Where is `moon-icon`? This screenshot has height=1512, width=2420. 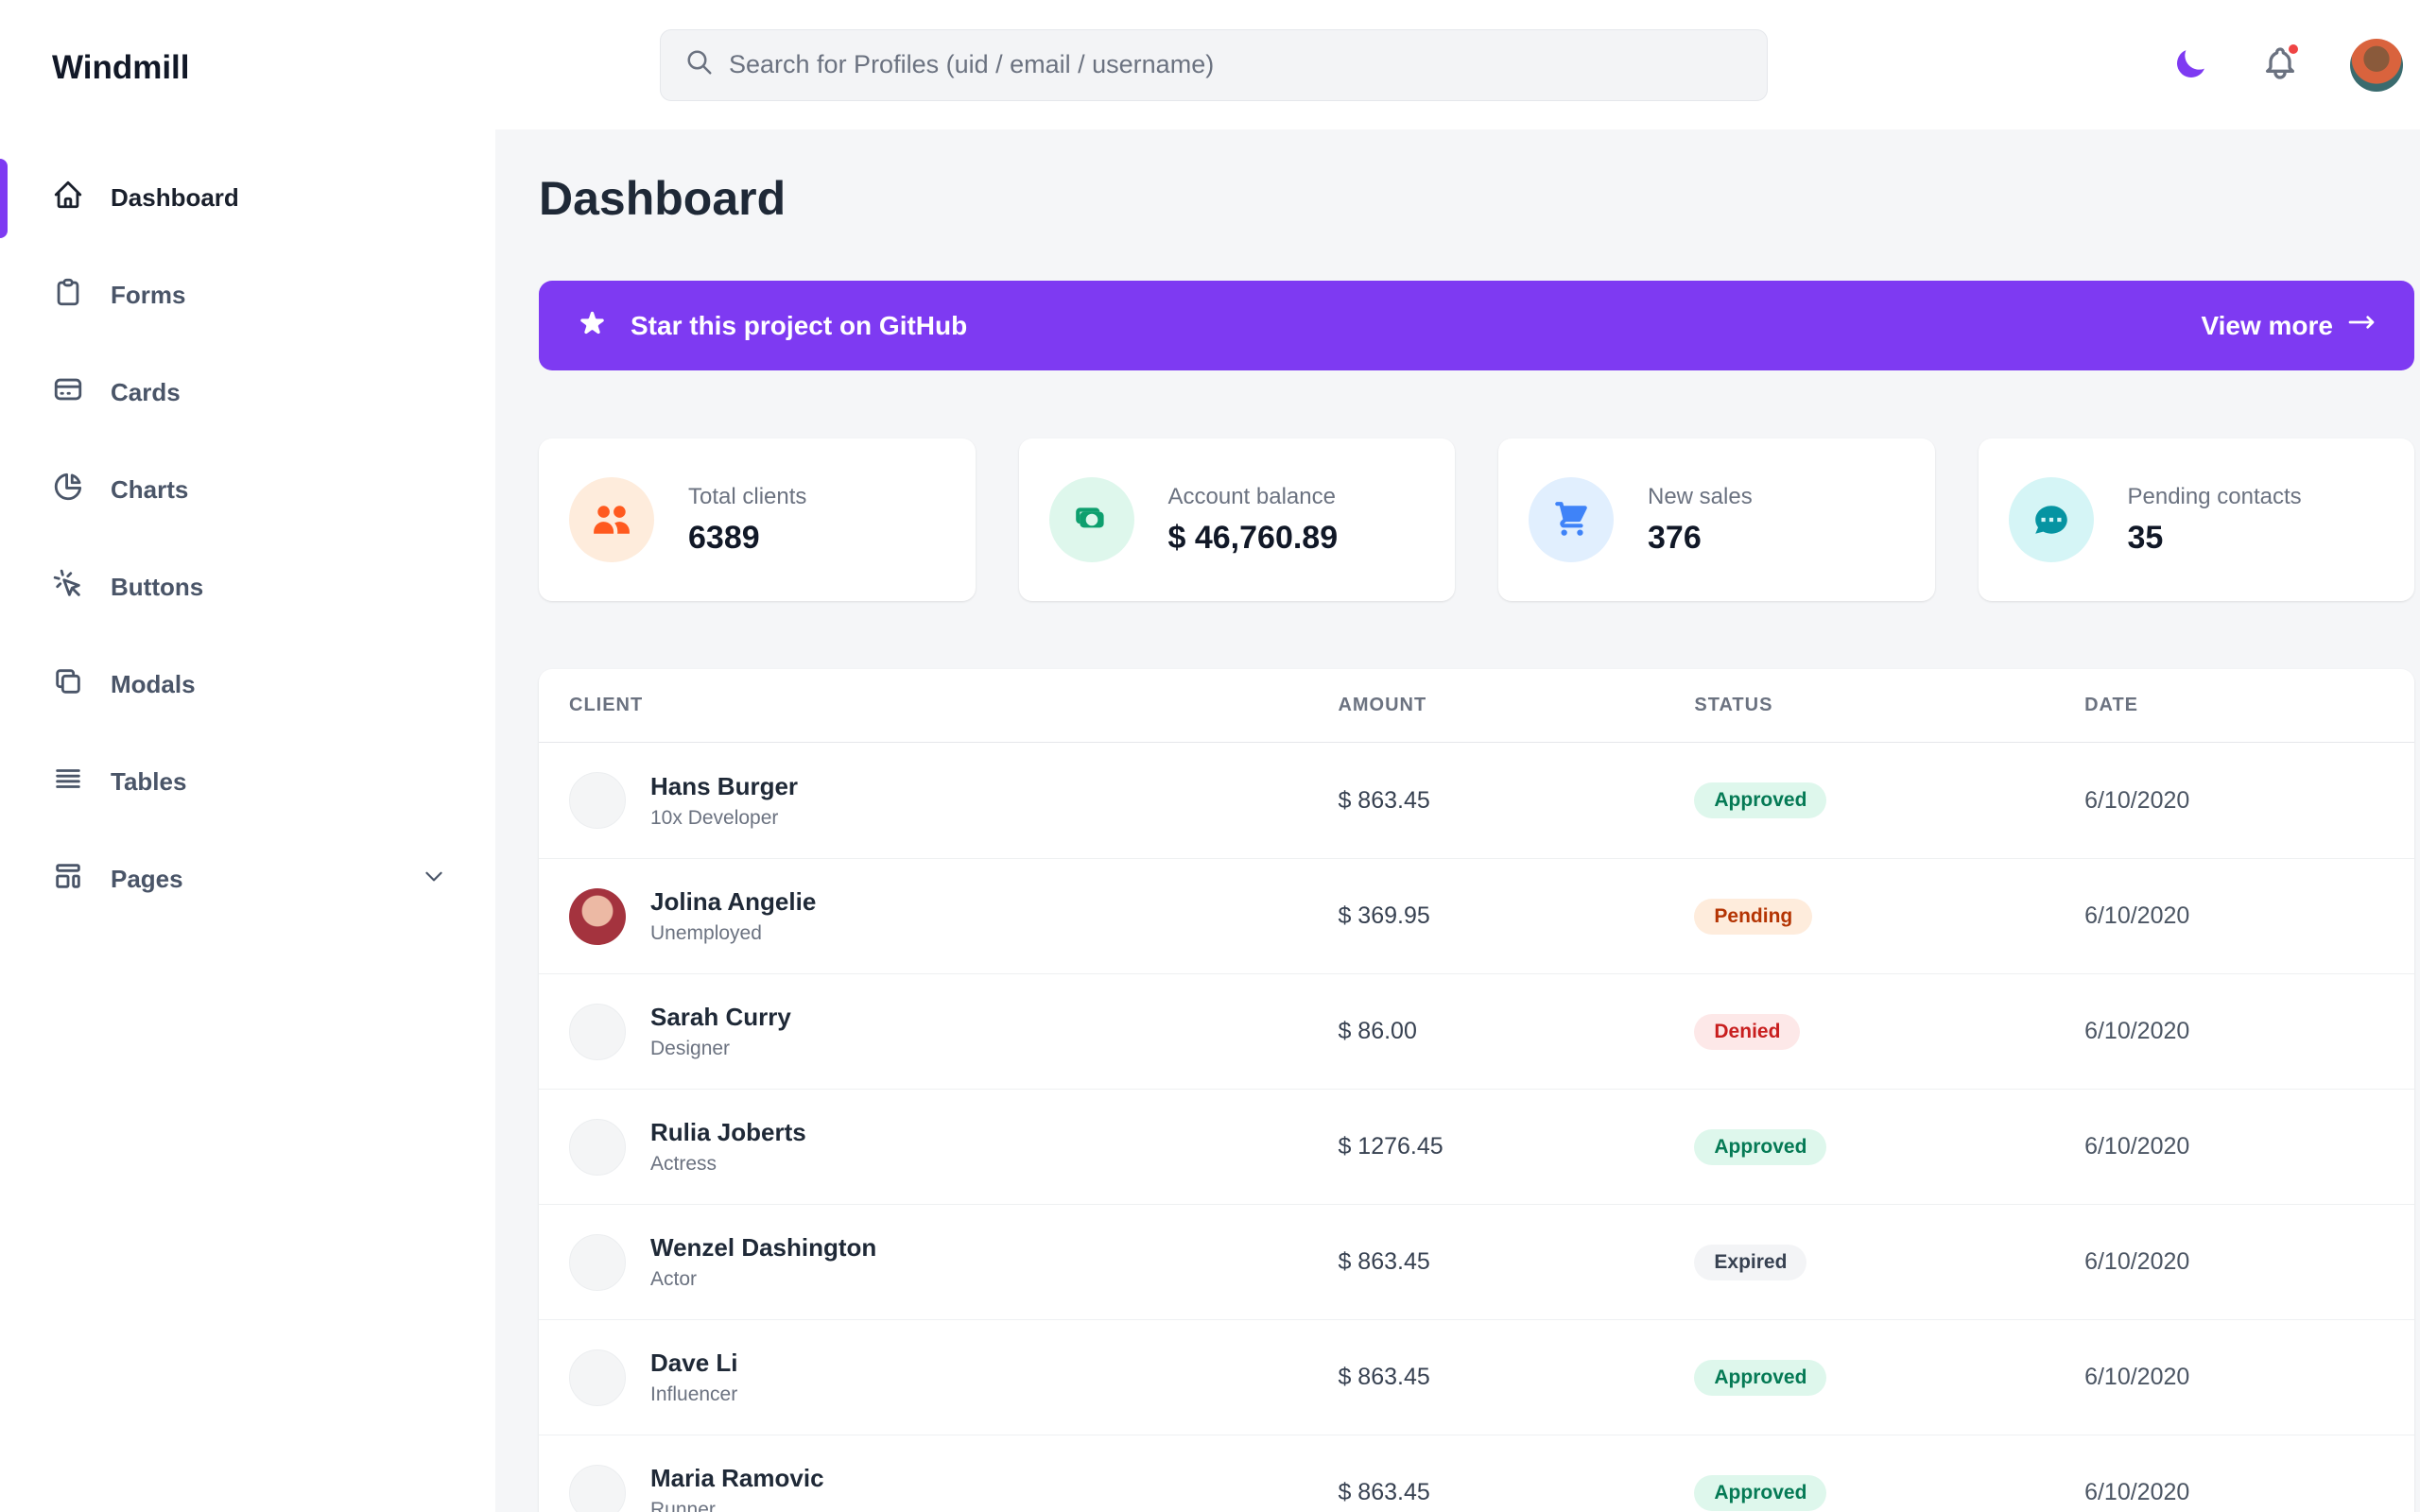
moon-icon is located at coordinates (2191, 64).